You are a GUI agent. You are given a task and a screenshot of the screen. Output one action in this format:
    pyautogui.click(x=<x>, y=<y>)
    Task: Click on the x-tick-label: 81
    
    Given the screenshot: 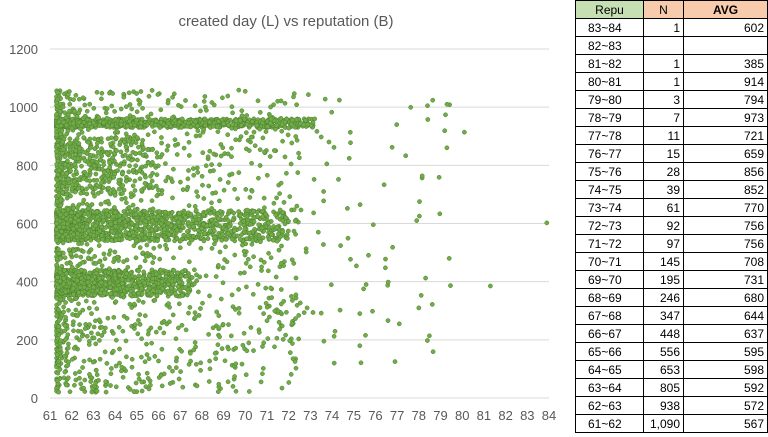 What is the action you would take?
    pyautogui.click(x=484, y=415)
    